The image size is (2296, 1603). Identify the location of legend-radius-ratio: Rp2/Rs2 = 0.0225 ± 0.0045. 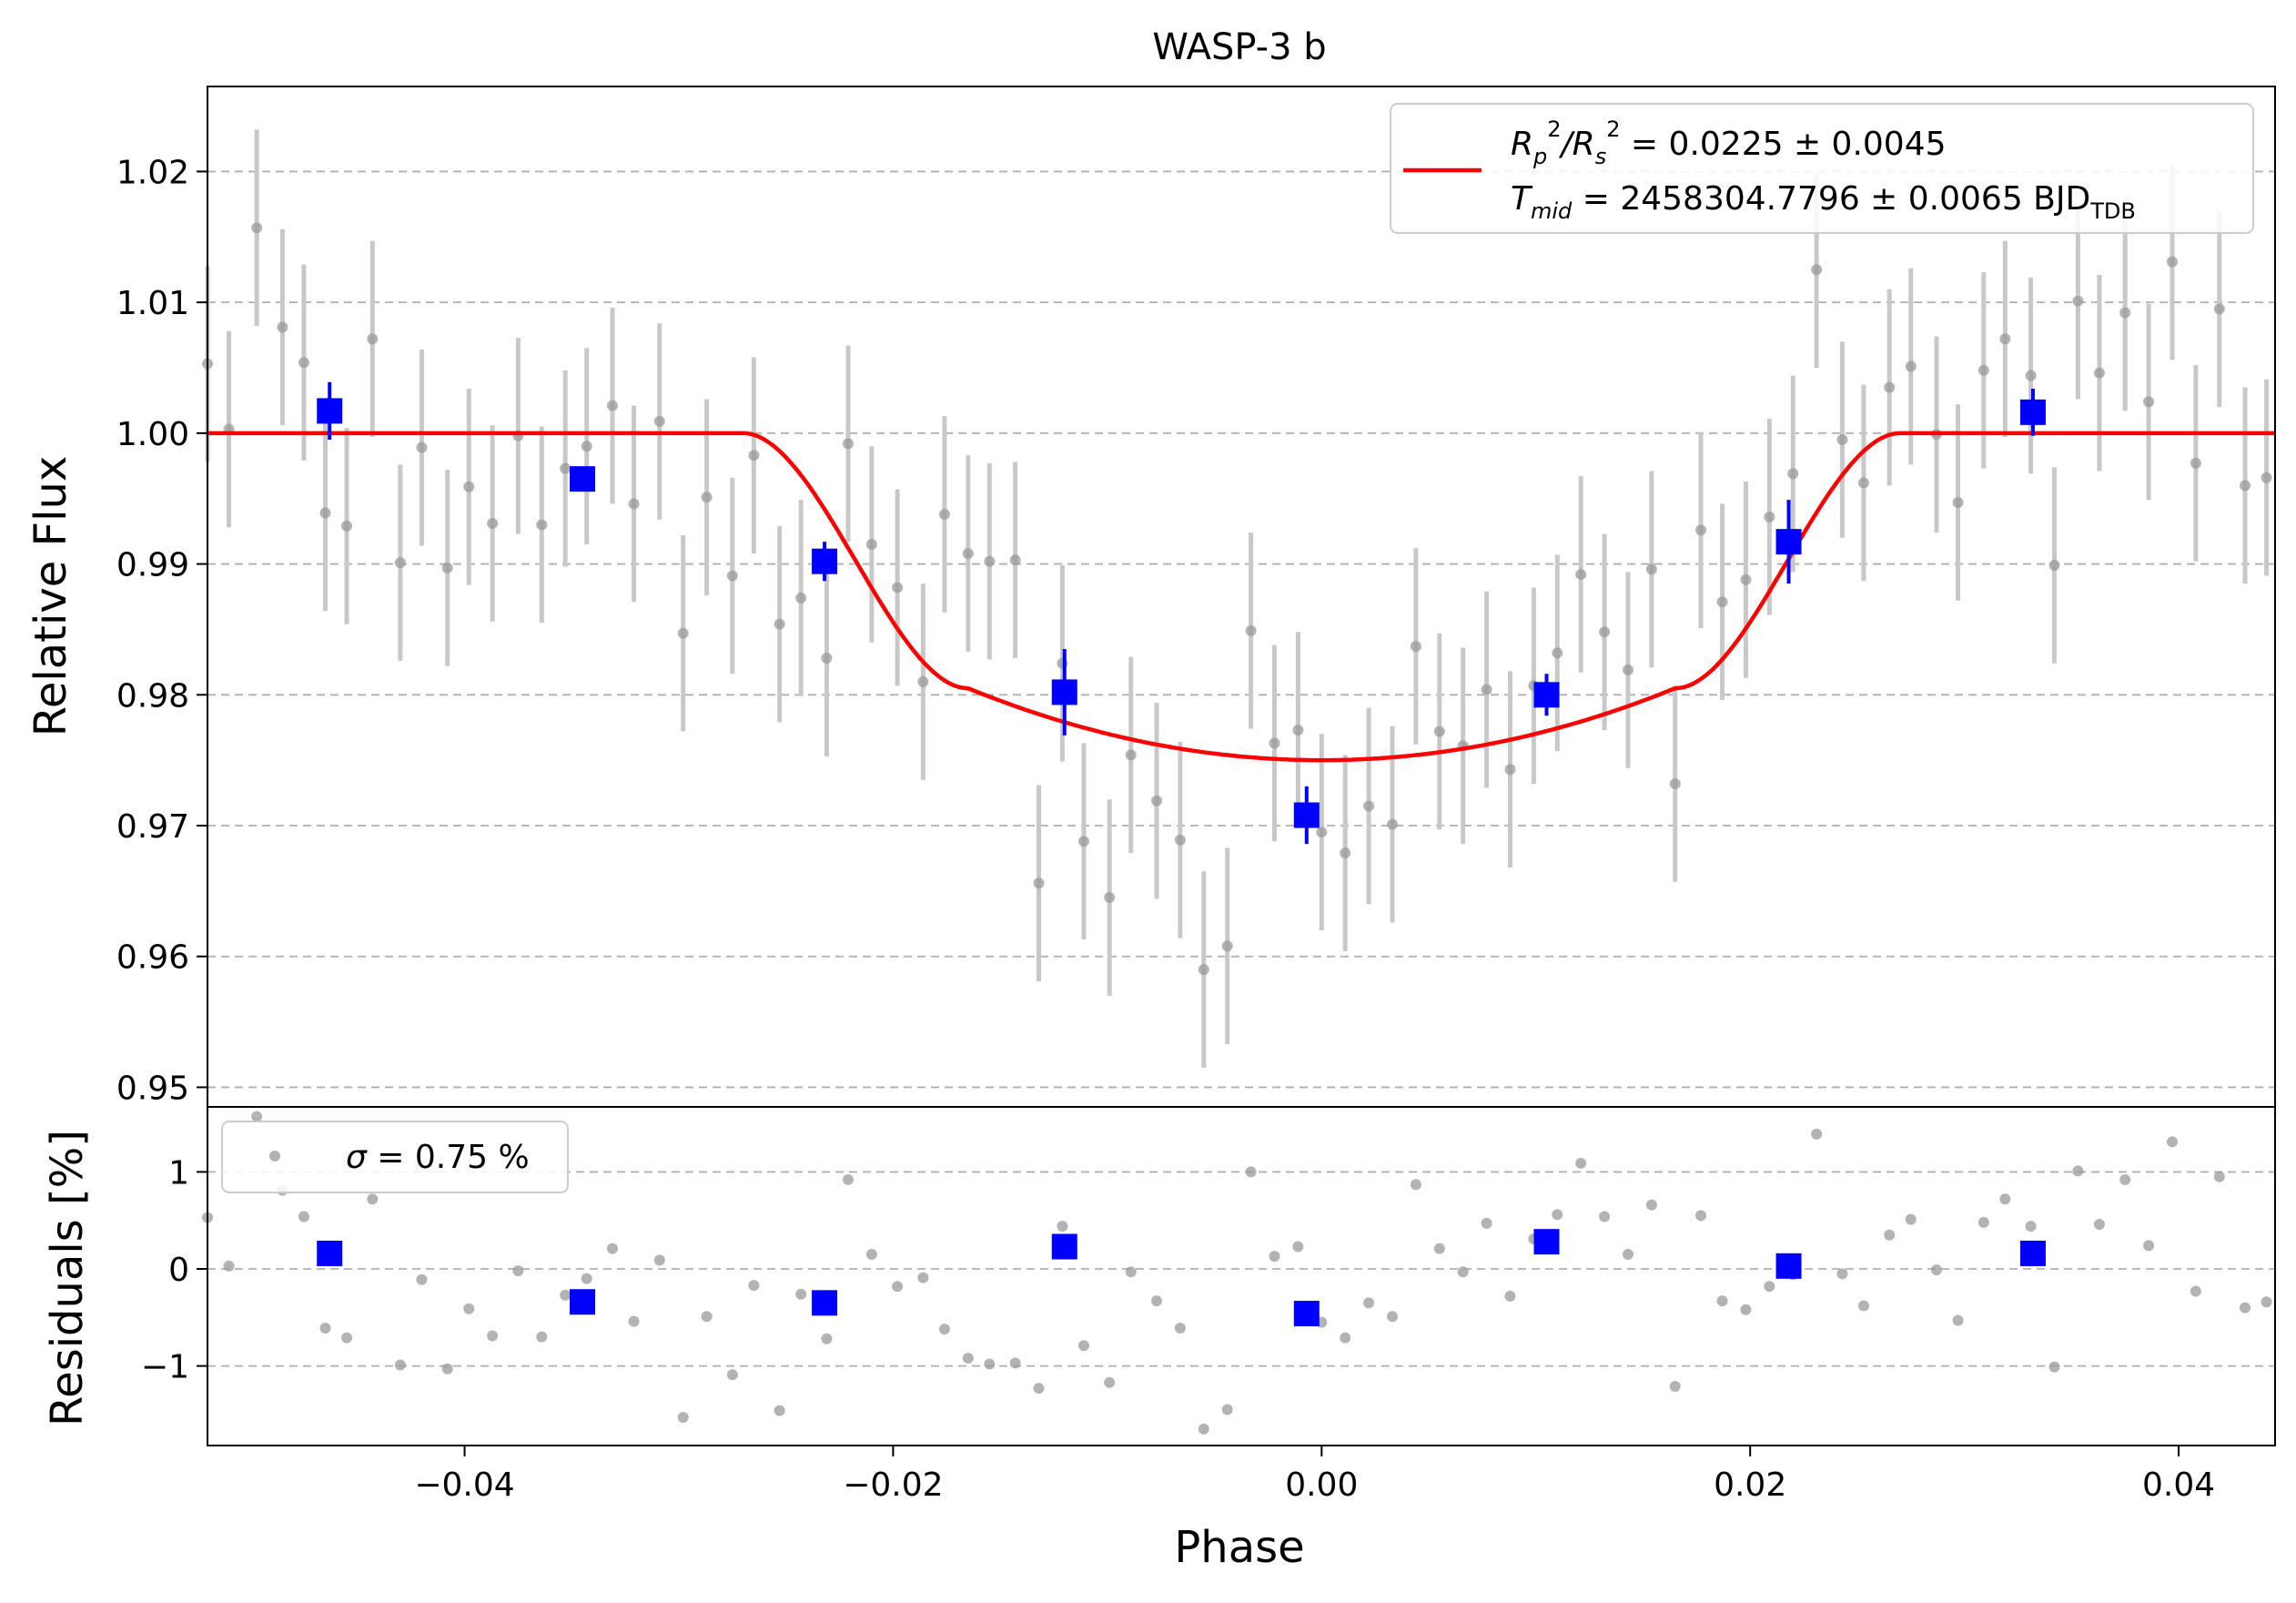
(1729, 143).